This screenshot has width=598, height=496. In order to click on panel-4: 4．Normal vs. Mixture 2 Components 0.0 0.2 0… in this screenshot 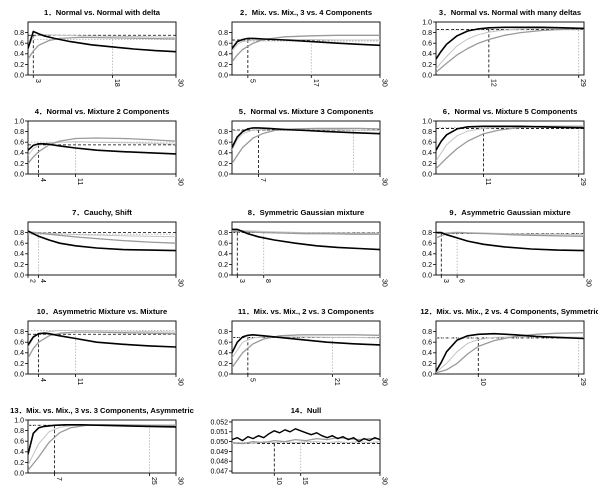, I will do `click(98, 146)`.